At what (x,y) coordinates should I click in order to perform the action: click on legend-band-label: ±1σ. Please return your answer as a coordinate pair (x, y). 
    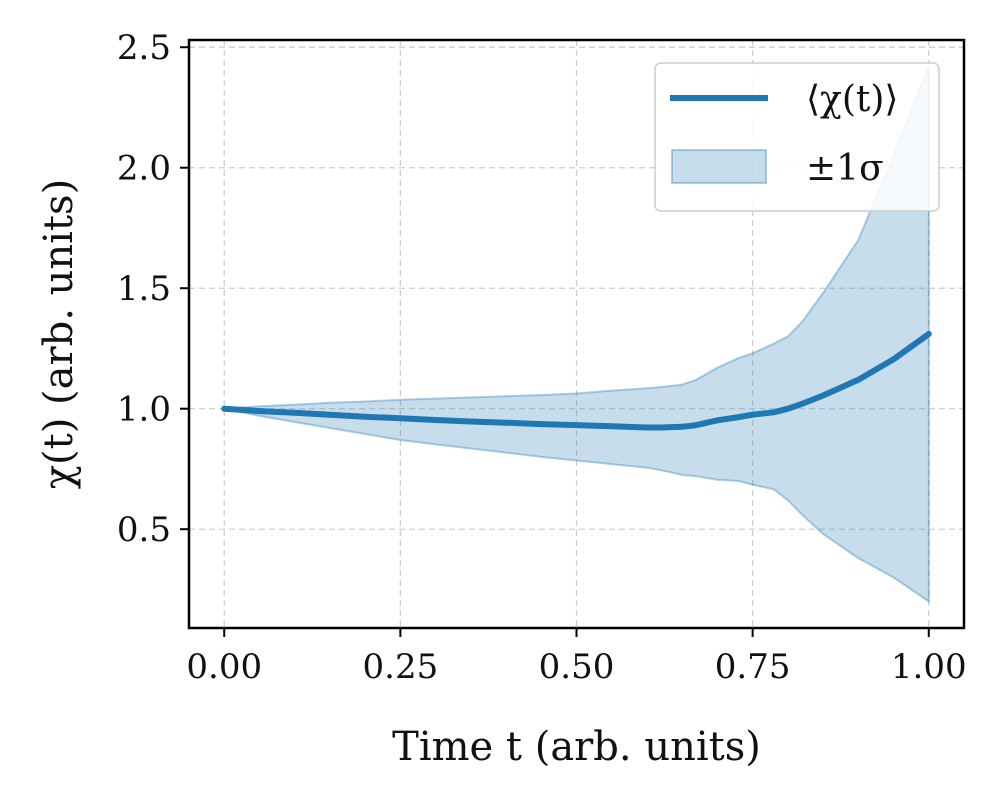
    Looking at the image, I should click on (845, 168).